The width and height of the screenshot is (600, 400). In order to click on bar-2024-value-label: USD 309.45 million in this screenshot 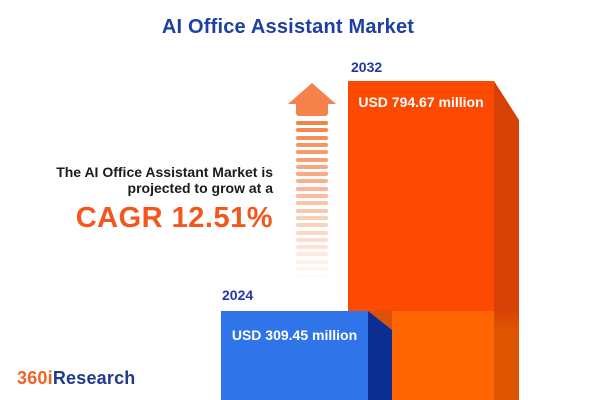, I will do `click(294, 335)`.